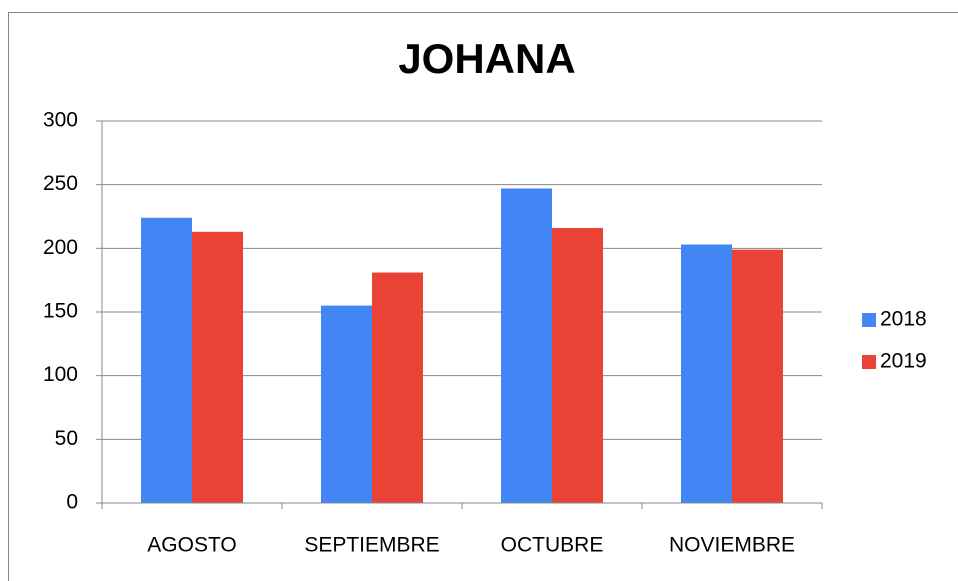 This screenshot has width=958, height=581. I want to click on y-tick-label: 100, so click(60, 374).